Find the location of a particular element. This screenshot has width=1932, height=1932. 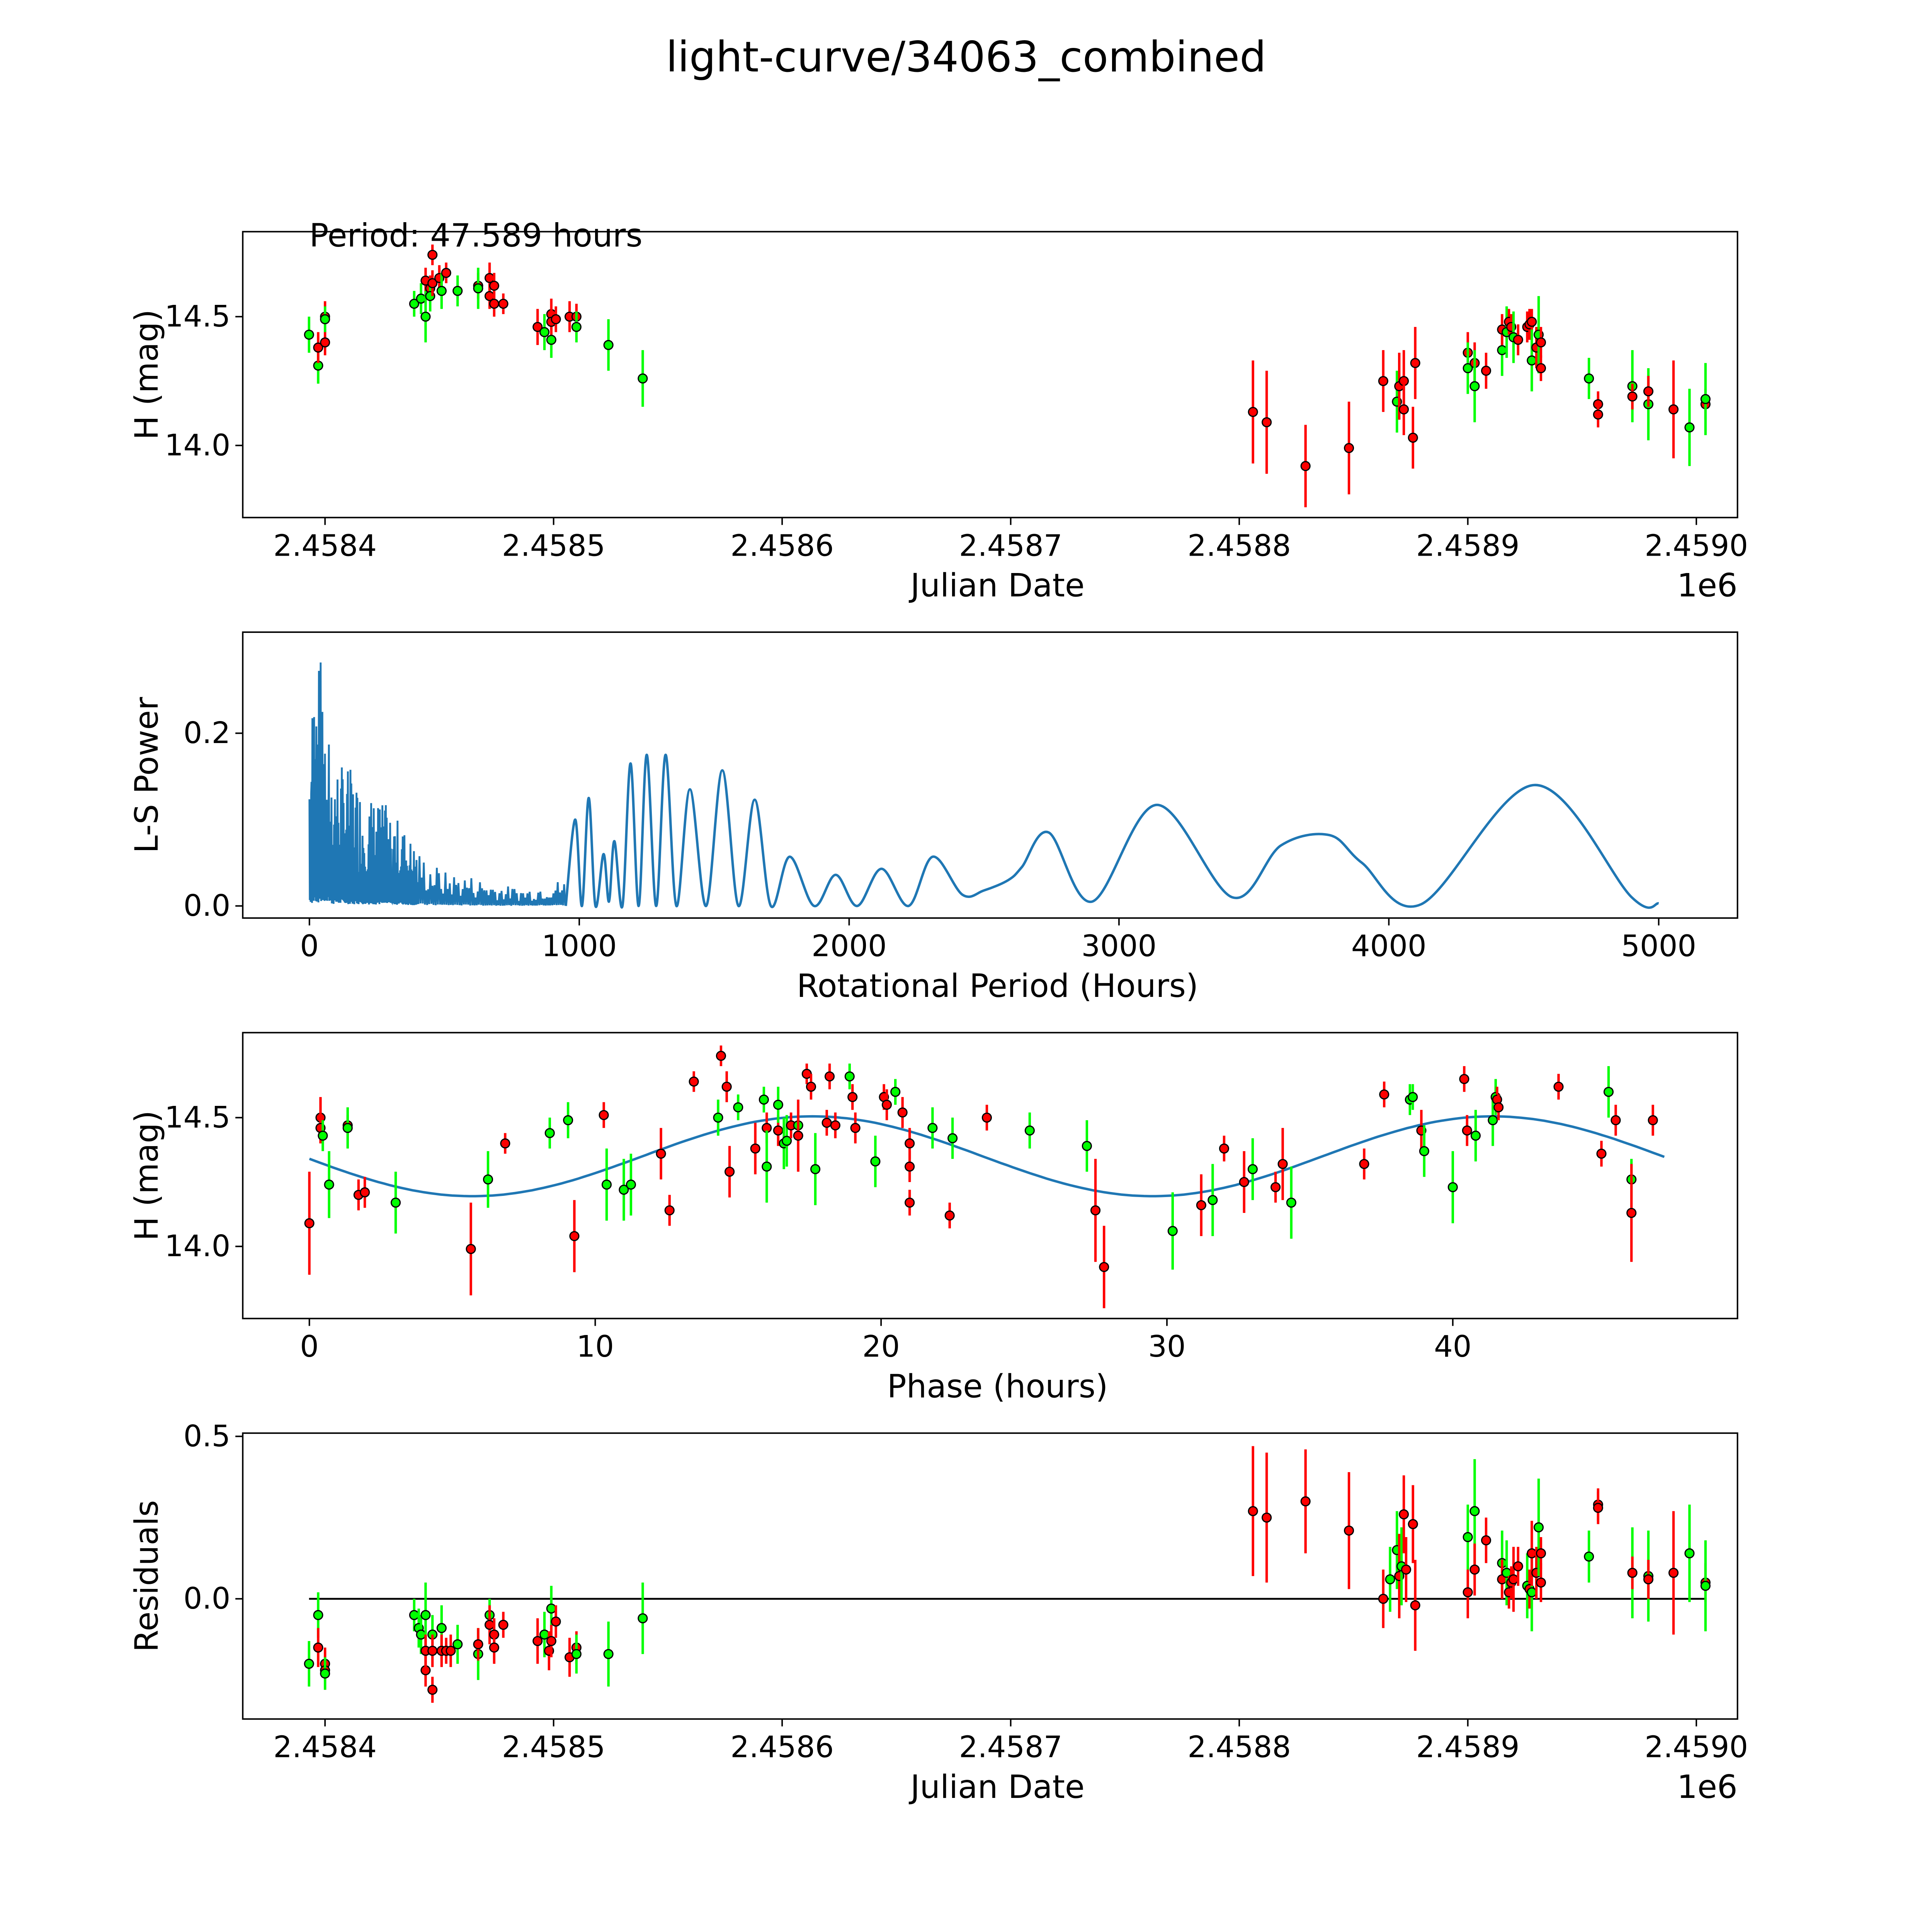

x-tick-label: 2.4586 is located at coordinates (782, 1747).